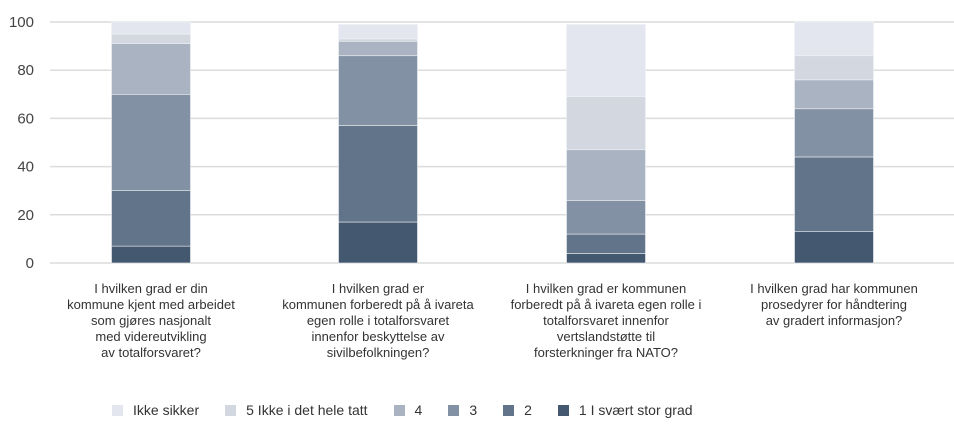 Image resolution: width=954 pixels, height=425 pixels. Describe the element at coordinates (151, 304) in the screenshot. I see `x-tick-label-line: kommune kjent med arbeidet` at that location.